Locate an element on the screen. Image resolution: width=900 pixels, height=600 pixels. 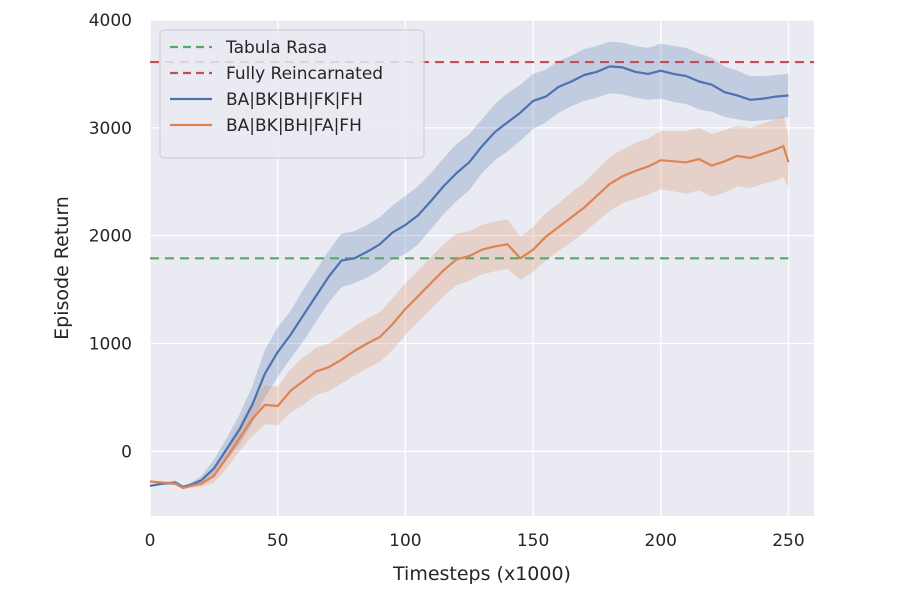
x-tick-label: 50 is located at coordinates (278, 541).